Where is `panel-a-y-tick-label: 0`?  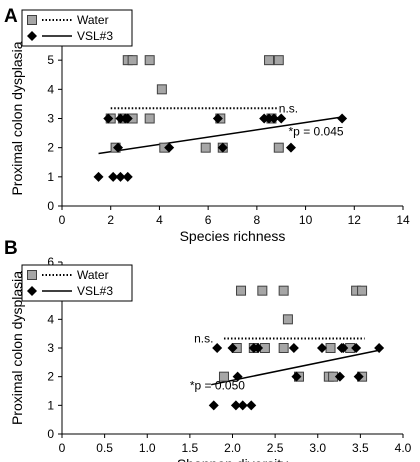
panel-a-y-tick-label: 0 is located at coordinates (50, 206).